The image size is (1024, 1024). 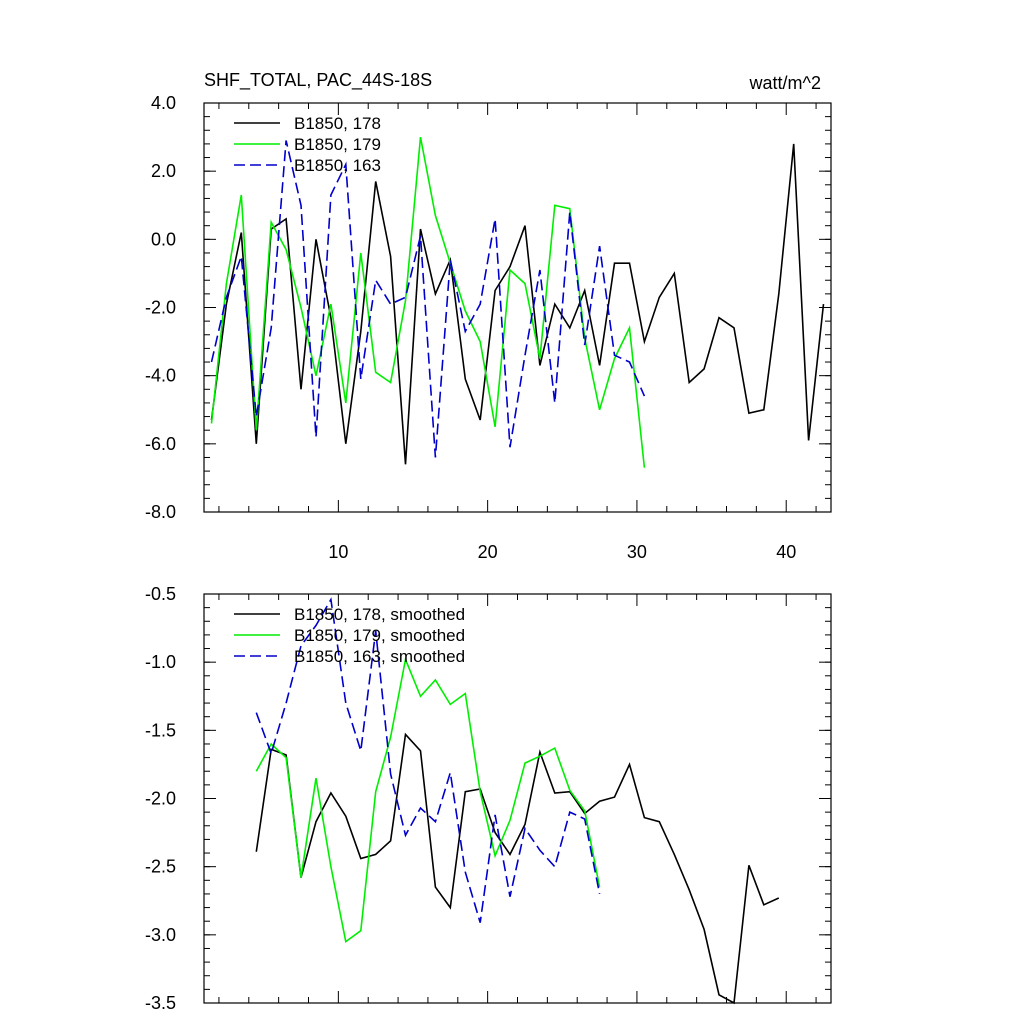 What do you see at coordinates (338, 552) in the screenshot?
I see `x-tick-label: 10` at bounding box center [338, 552].